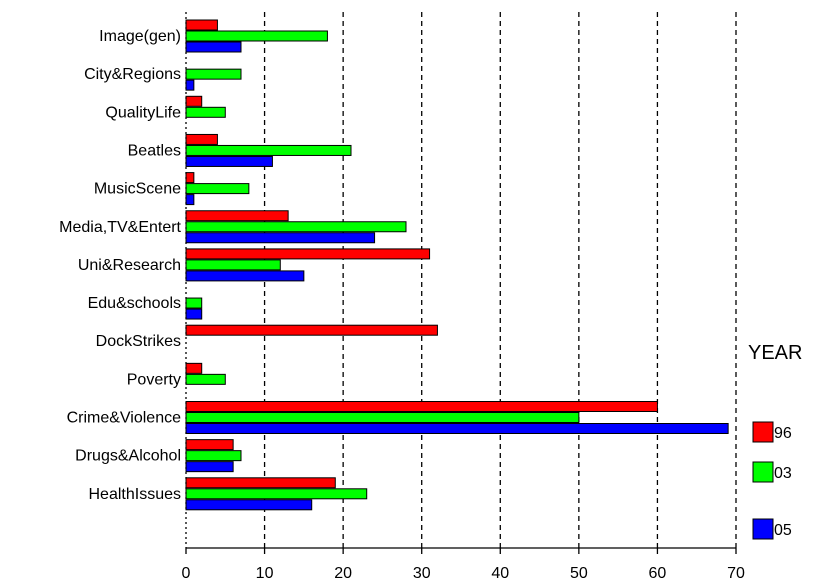 This screenshot has height=584, width=818. I want to click on legend-label-05: 05, so click(783, 530).